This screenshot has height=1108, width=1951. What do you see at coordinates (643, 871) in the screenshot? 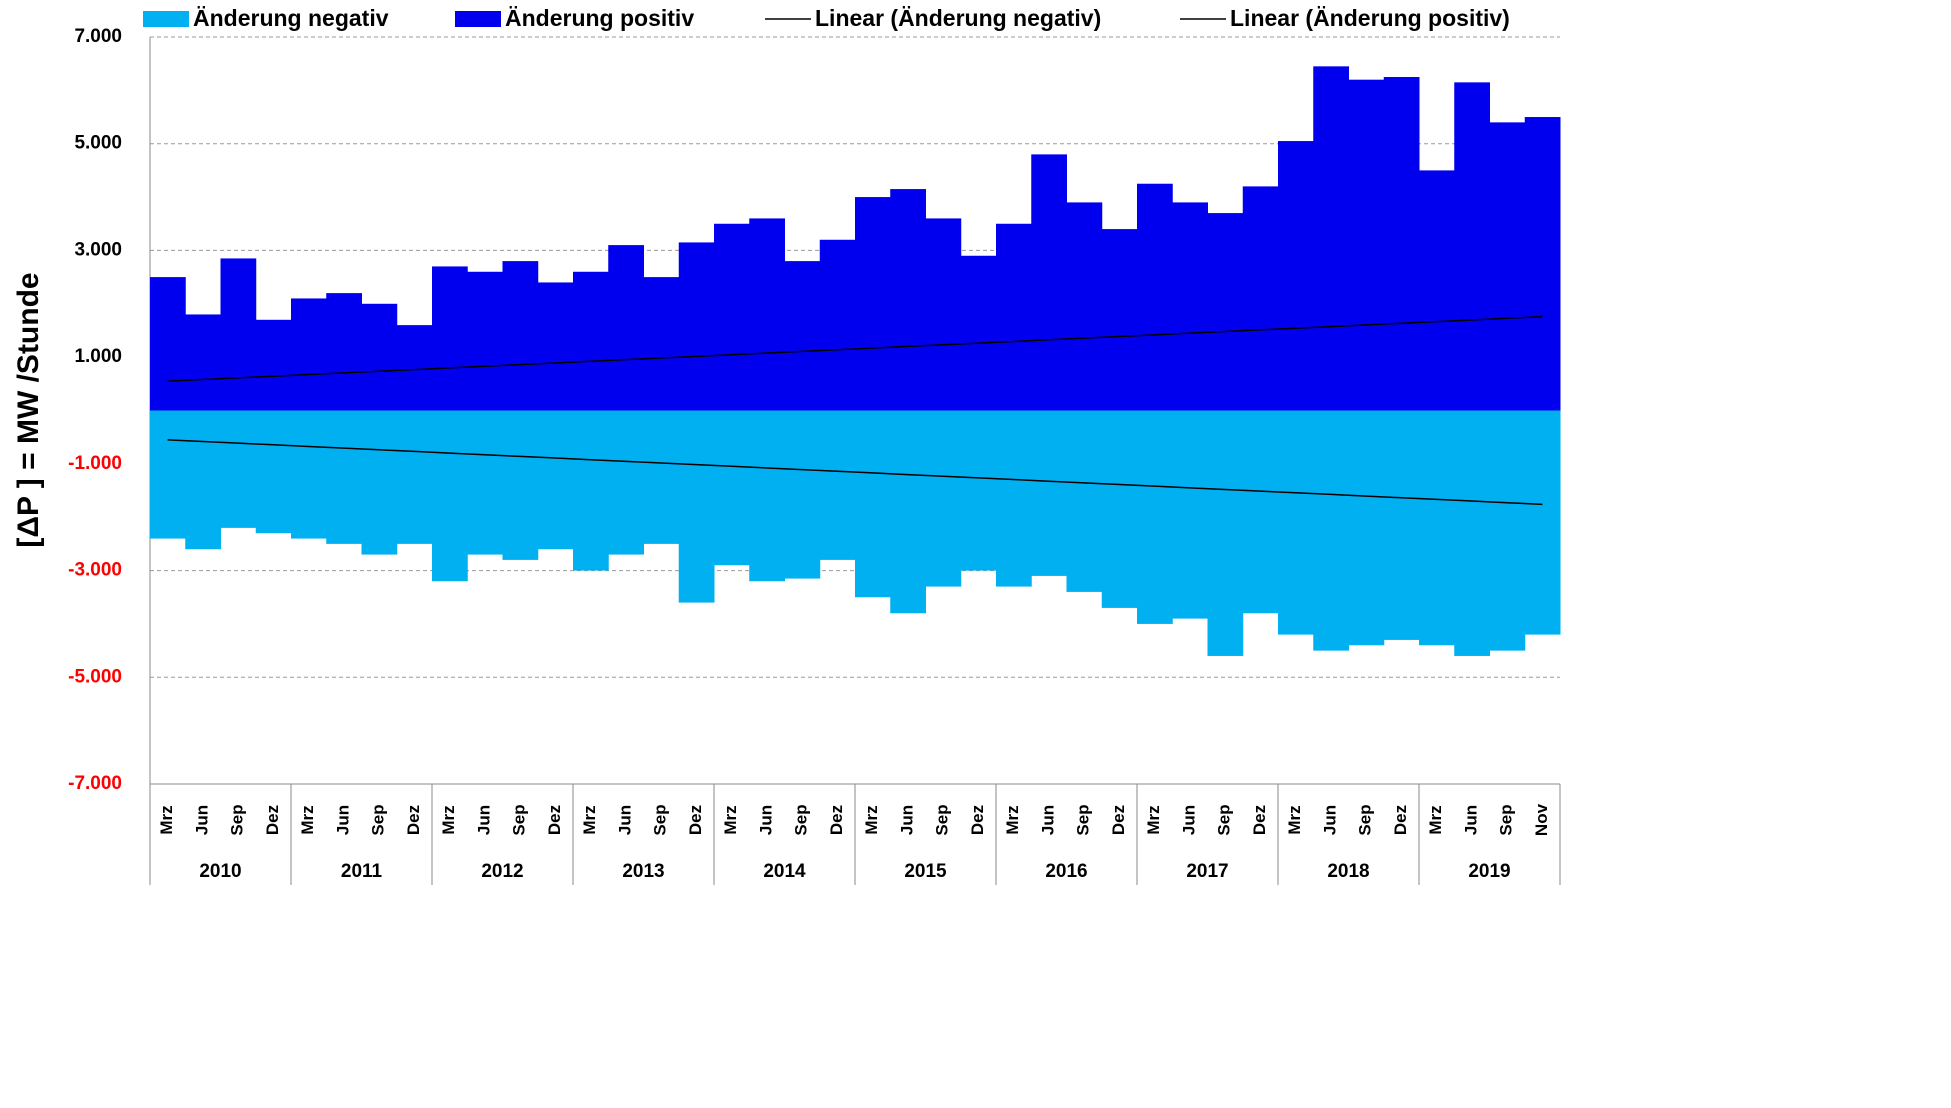
I see `year-label: 2013` at bounding box center [643, 871].